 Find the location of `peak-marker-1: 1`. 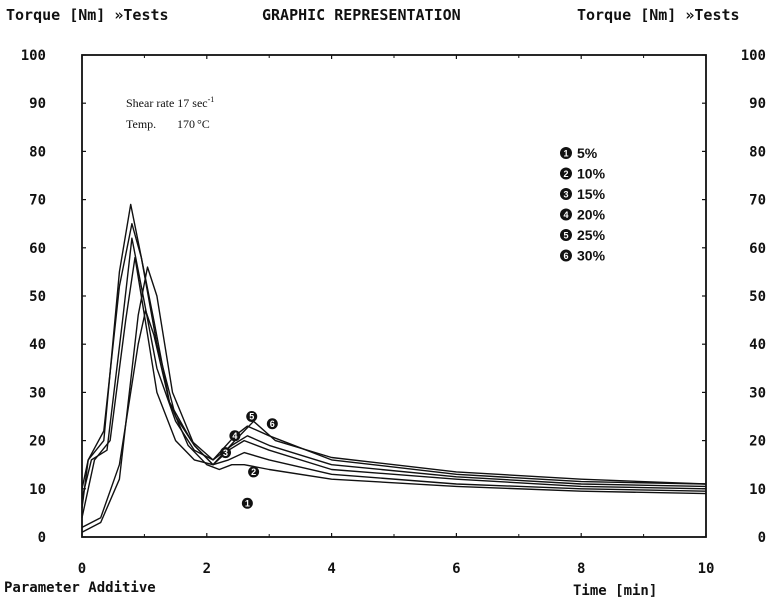

peak-marker-1: 1 is located at coordinates (247, 503).